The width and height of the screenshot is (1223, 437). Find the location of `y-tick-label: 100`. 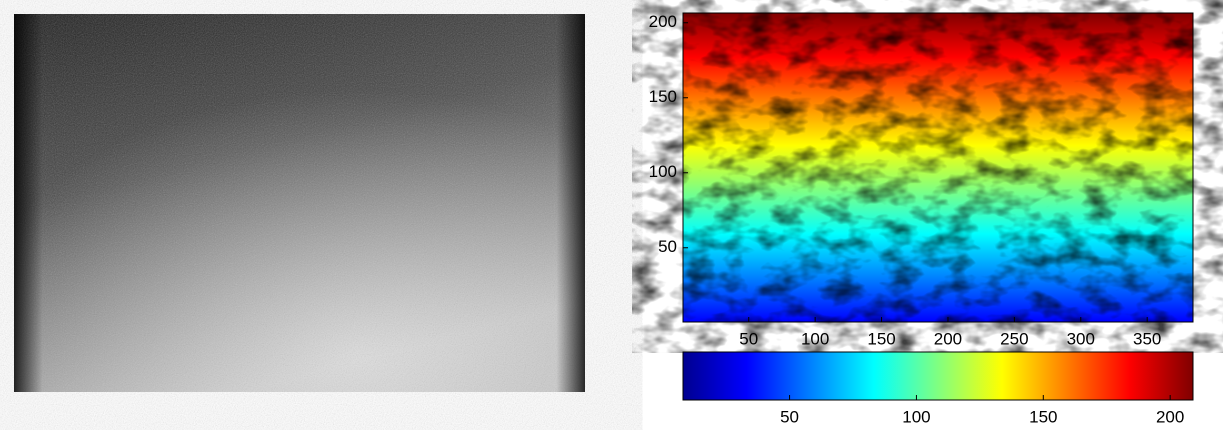

y-tick-label: 100 is located at coordinates (663, 171).